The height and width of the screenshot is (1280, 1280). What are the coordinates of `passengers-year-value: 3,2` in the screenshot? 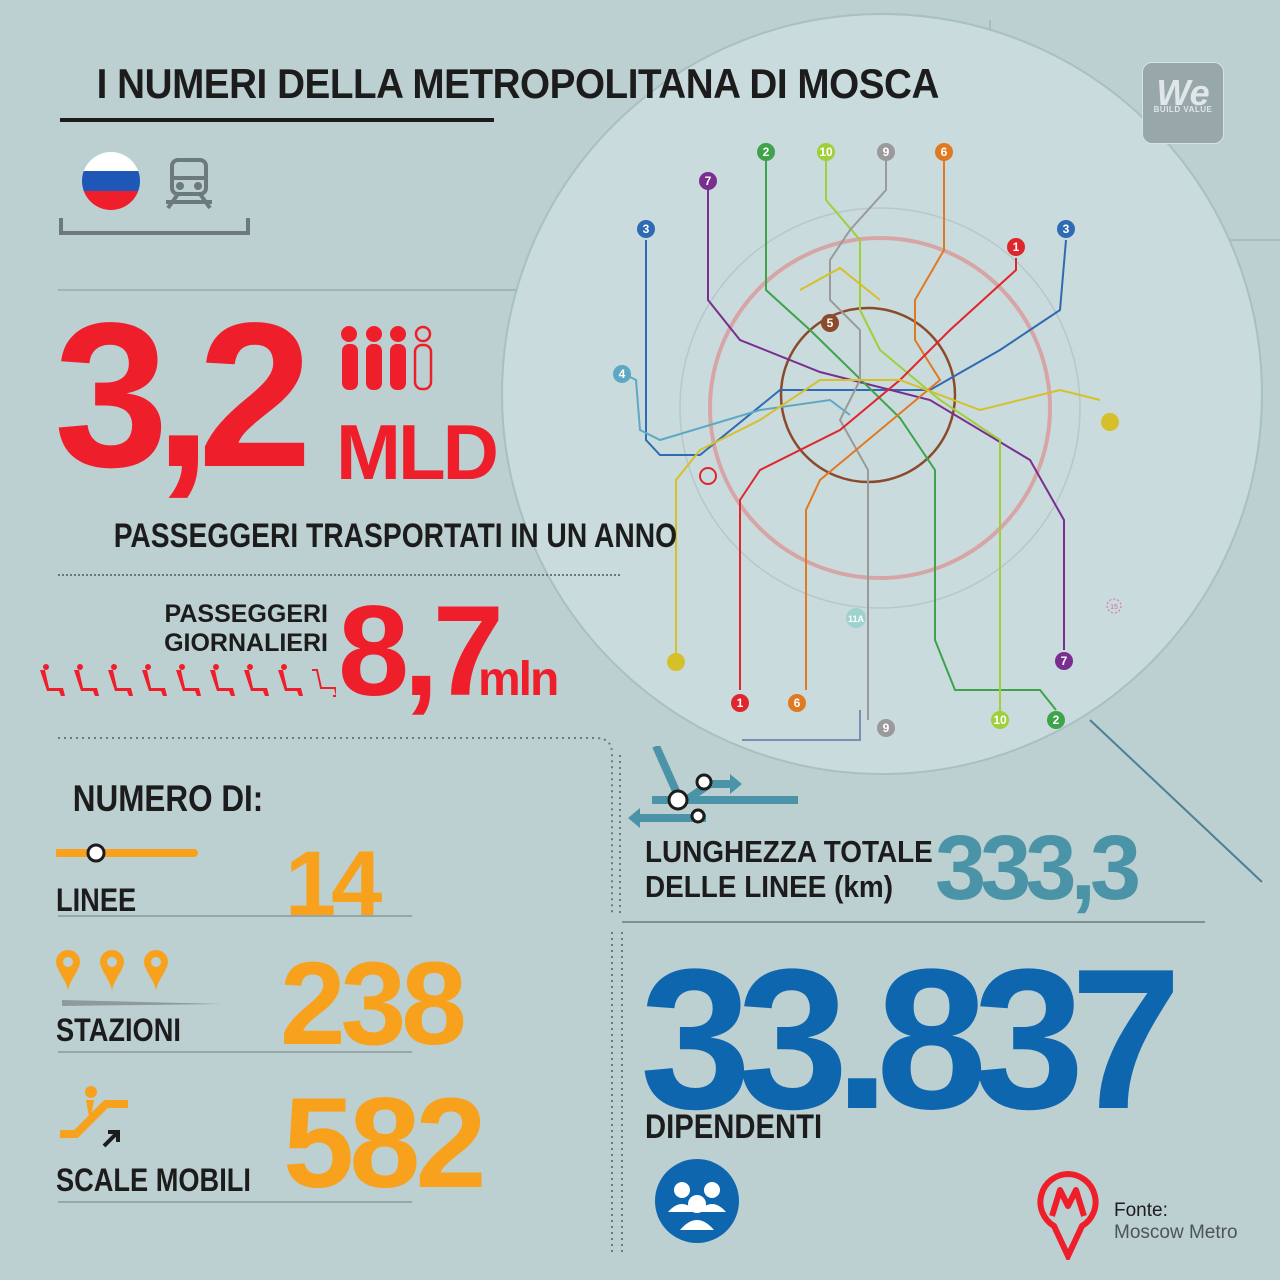 It's located at (183, 395).